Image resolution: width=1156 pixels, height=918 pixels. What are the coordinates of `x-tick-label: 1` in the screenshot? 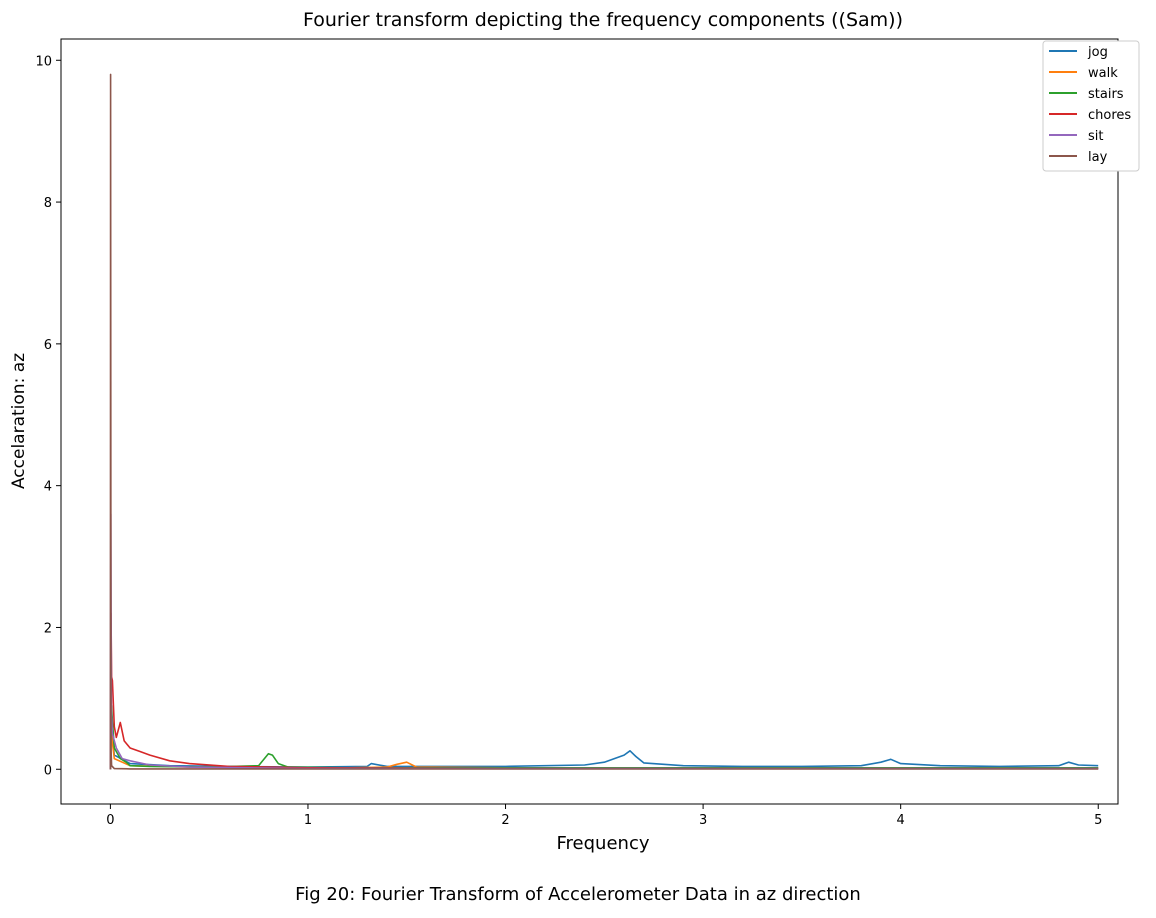 It's located at (308, 820).